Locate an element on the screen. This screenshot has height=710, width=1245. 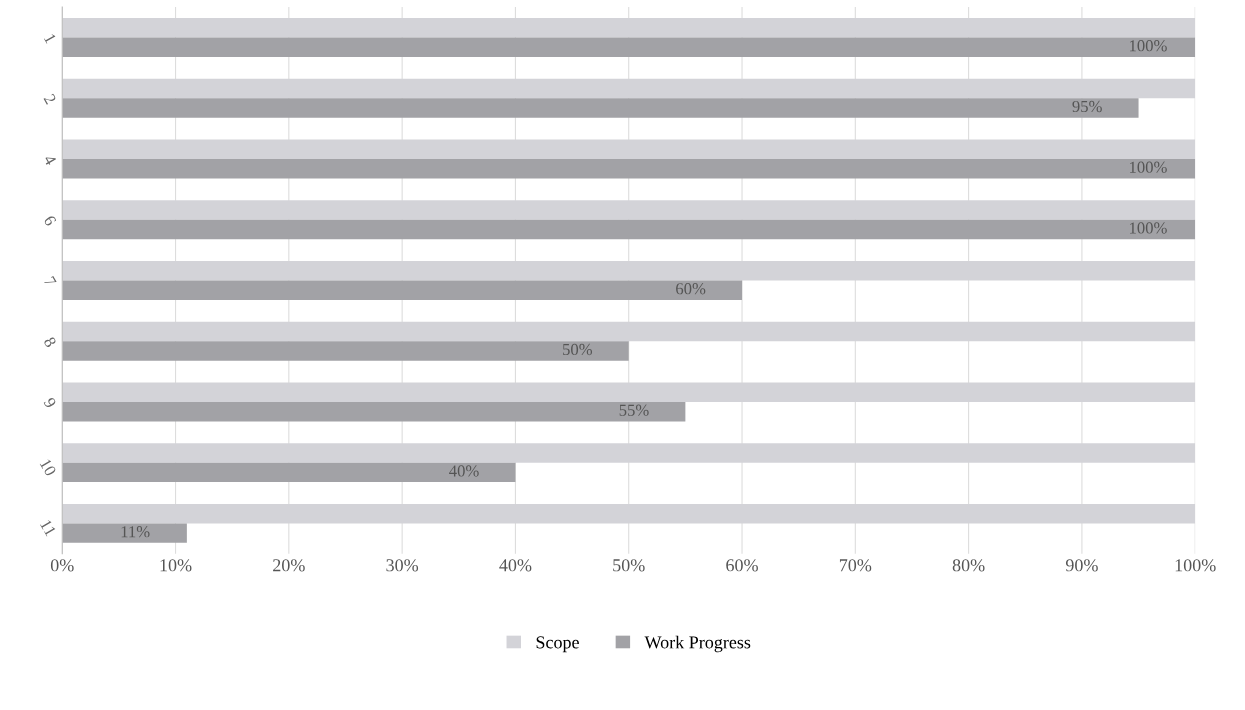
y-tick-label: 7 is located at coordinates (50, 281).